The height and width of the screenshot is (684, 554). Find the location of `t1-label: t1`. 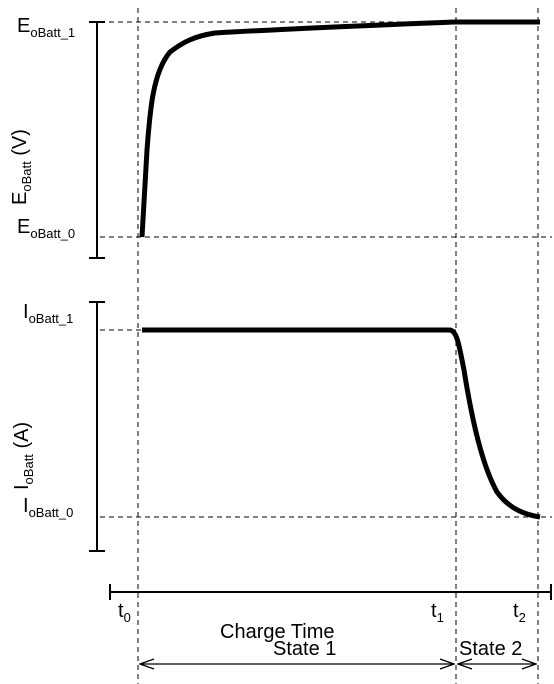

t1-label: t1 is located at coordinates (437, 612).